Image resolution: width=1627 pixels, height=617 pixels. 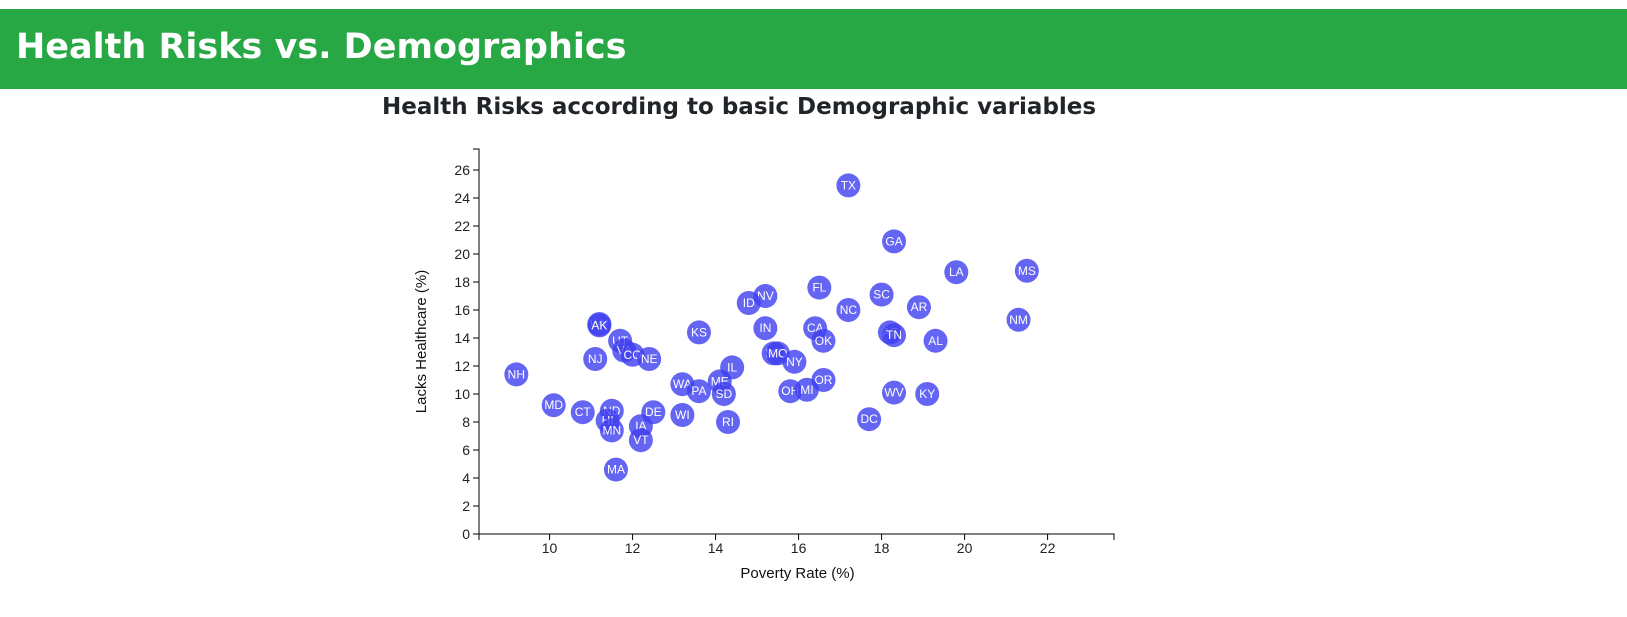 I want to click on data-point: TX, so click(x=848, y=185).